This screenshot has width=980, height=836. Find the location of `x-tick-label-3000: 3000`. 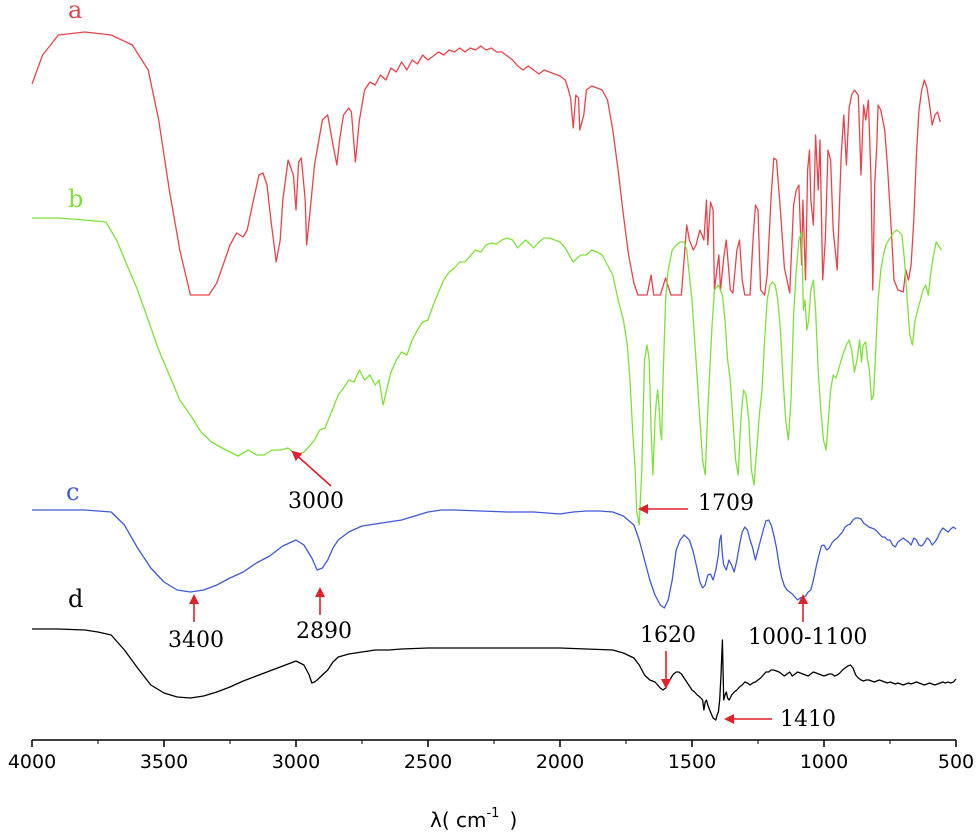

x-tick-label-3000: 3000 is located at coordinates (296, 762).